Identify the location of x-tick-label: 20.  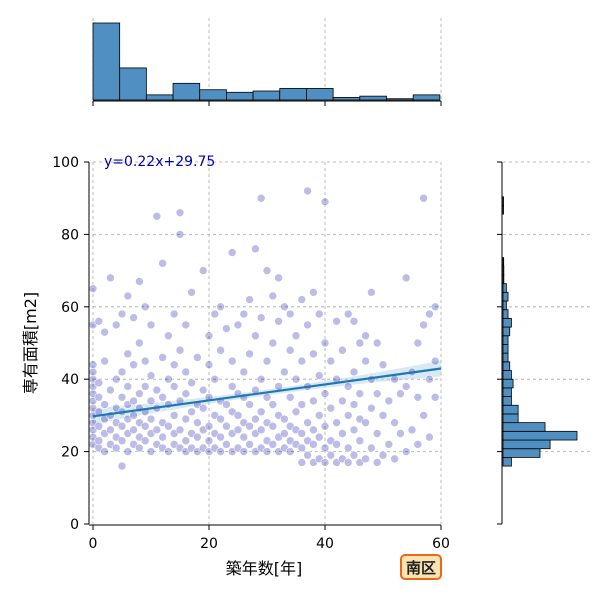
(209, 544).